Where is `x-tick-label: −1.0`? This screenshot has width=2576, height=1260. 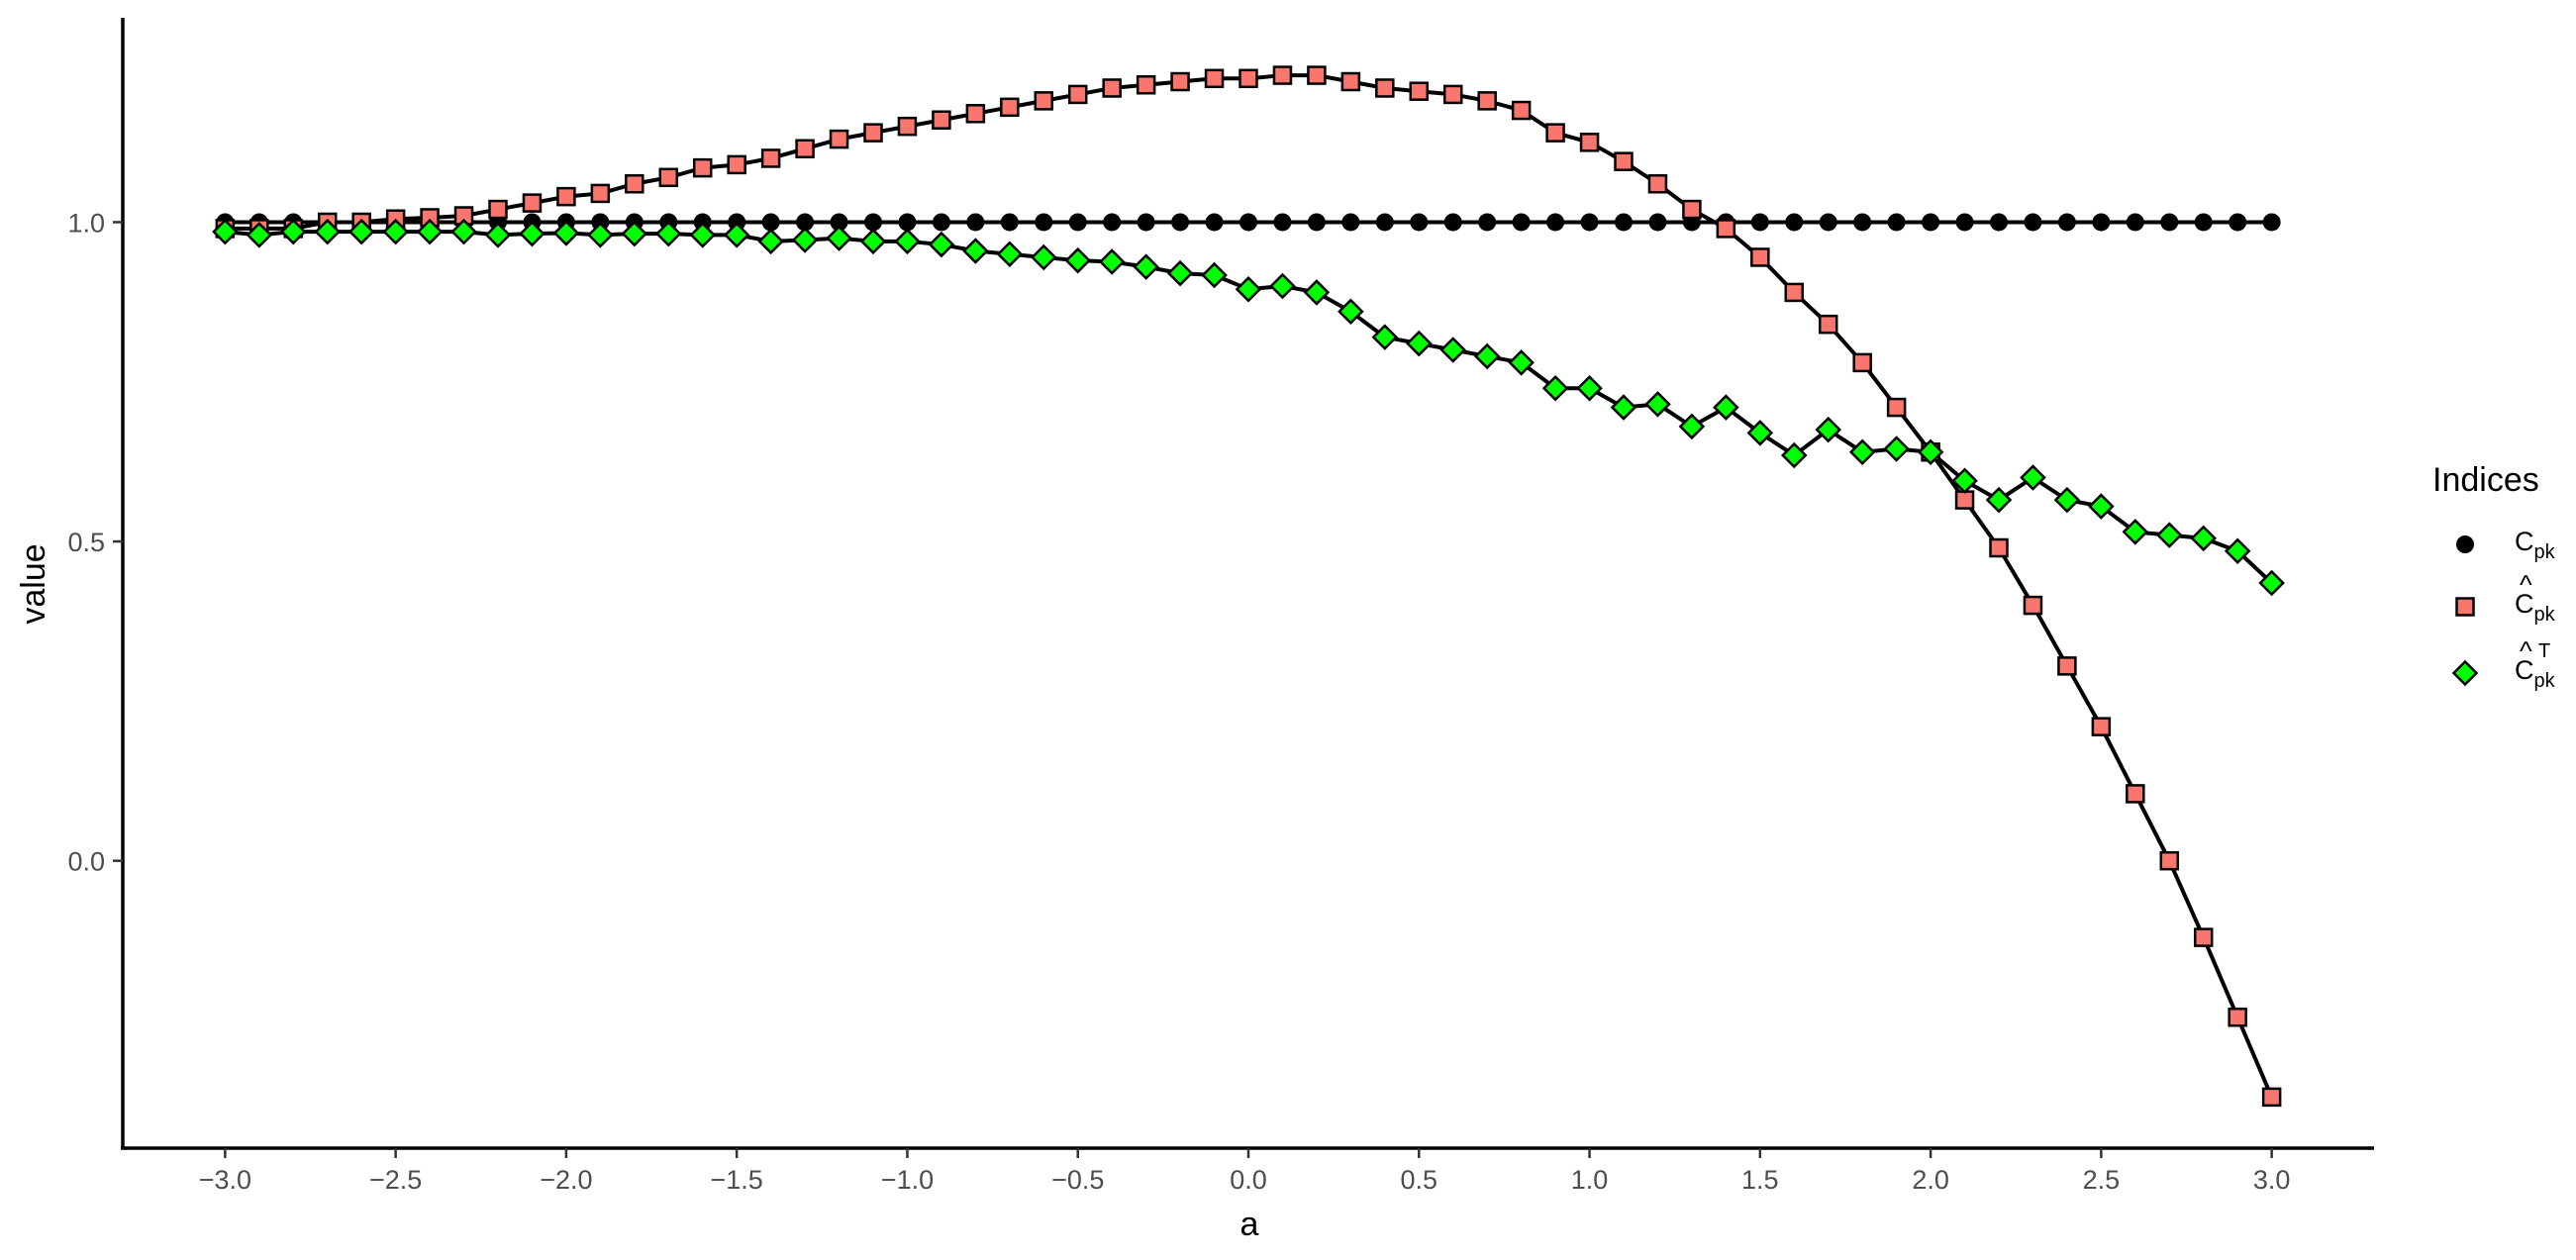 x-tick-label: −1.0 is located at coordinates (908, 1180).